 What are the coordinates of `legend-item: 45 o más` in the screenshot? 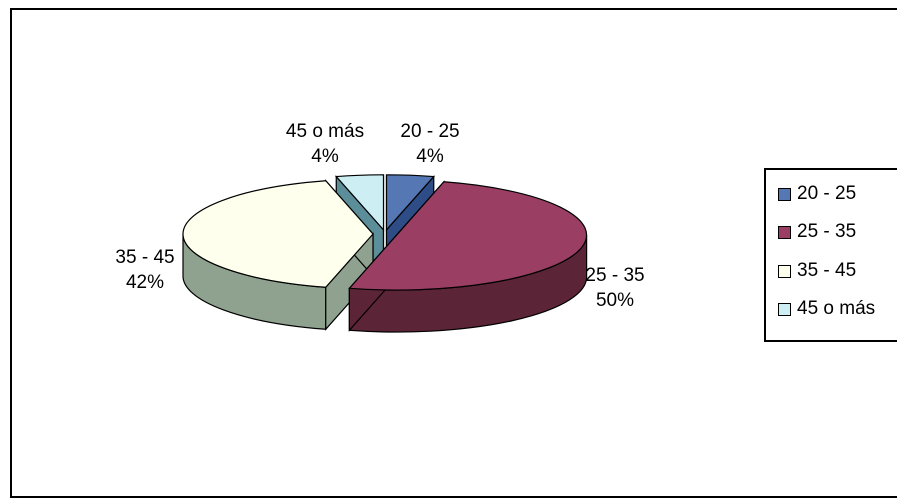 It's located at (826, 309).